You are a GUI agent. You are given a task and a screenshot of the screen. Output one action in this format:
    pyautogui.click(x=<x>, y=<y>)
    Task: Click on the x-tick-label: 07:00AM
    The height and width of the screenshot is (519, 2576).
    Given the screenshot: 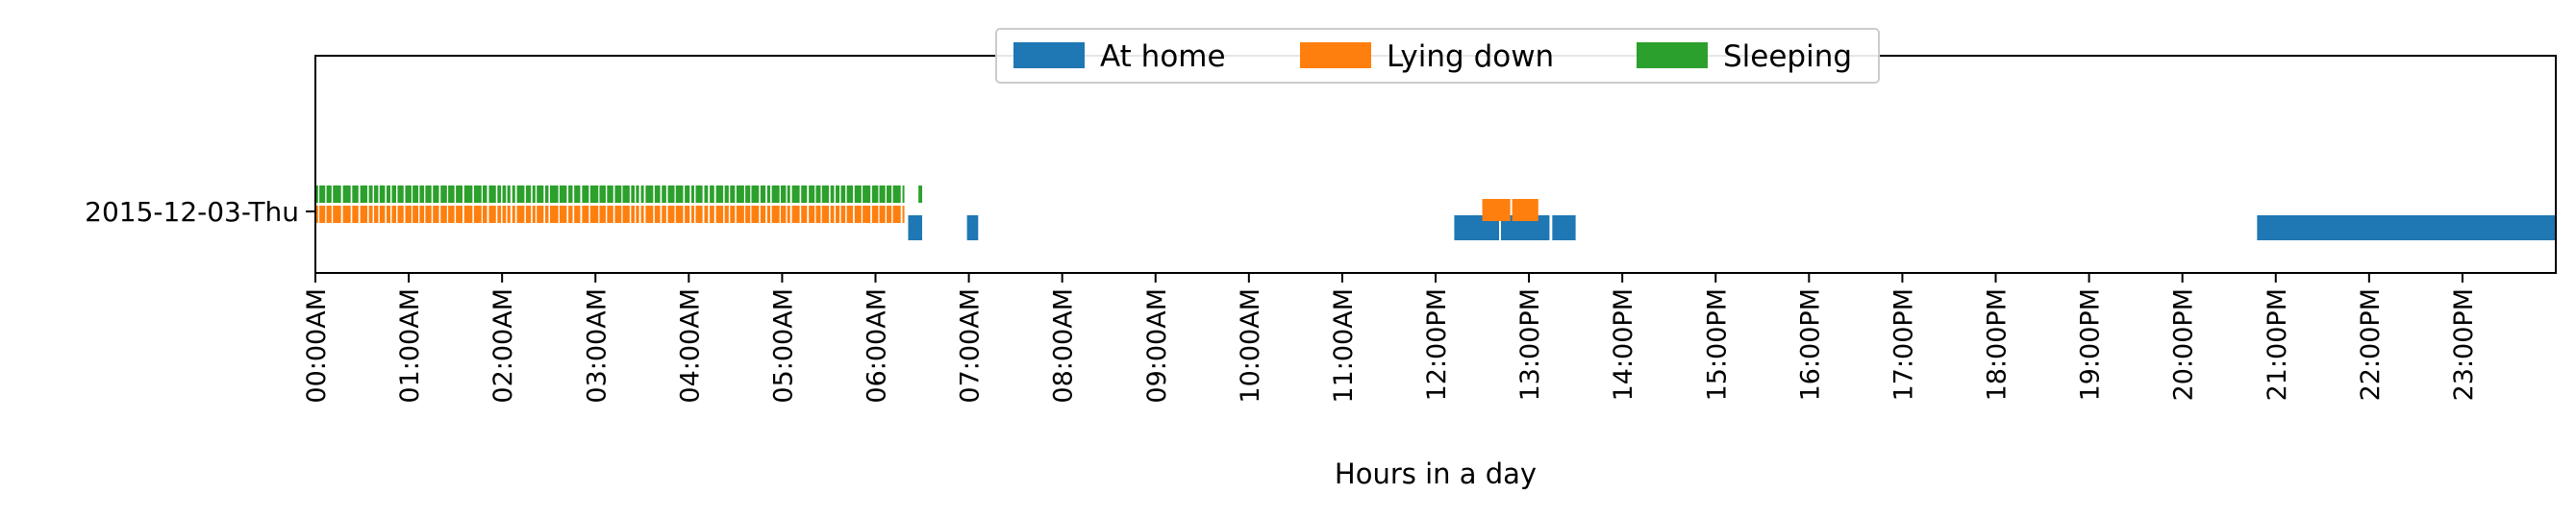 What is the action you would take?
    pyautogui.click(x=971, y=346)
    